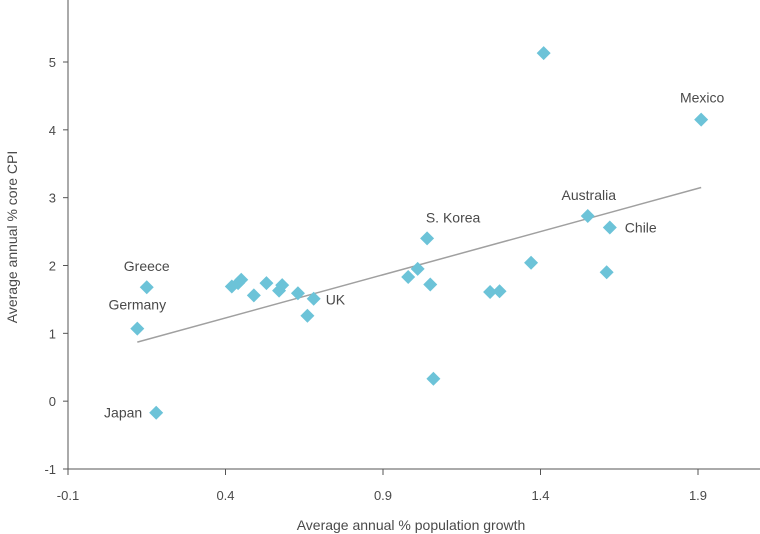 This screenshot has height=534, width=760. I want to click on y-tick-label: 3, so click(52, 198).